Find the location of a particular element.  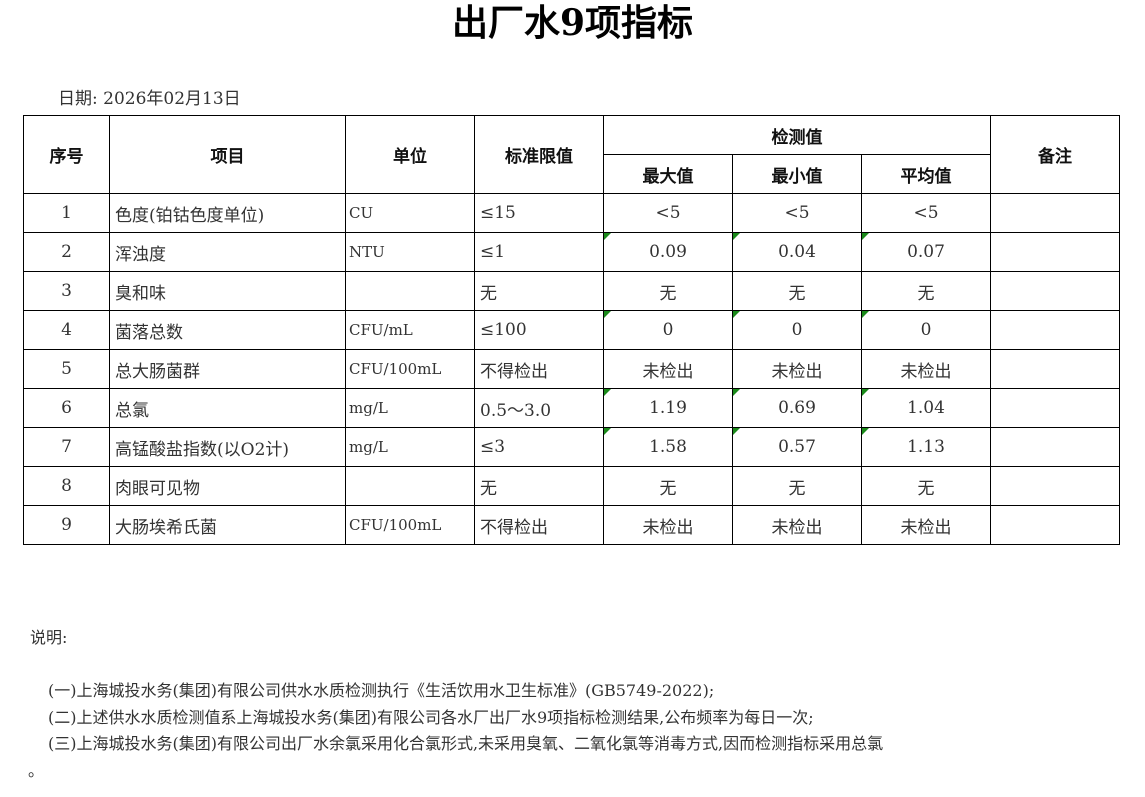

cell-text: 浑浊度 is located at coordinates (140, 254).